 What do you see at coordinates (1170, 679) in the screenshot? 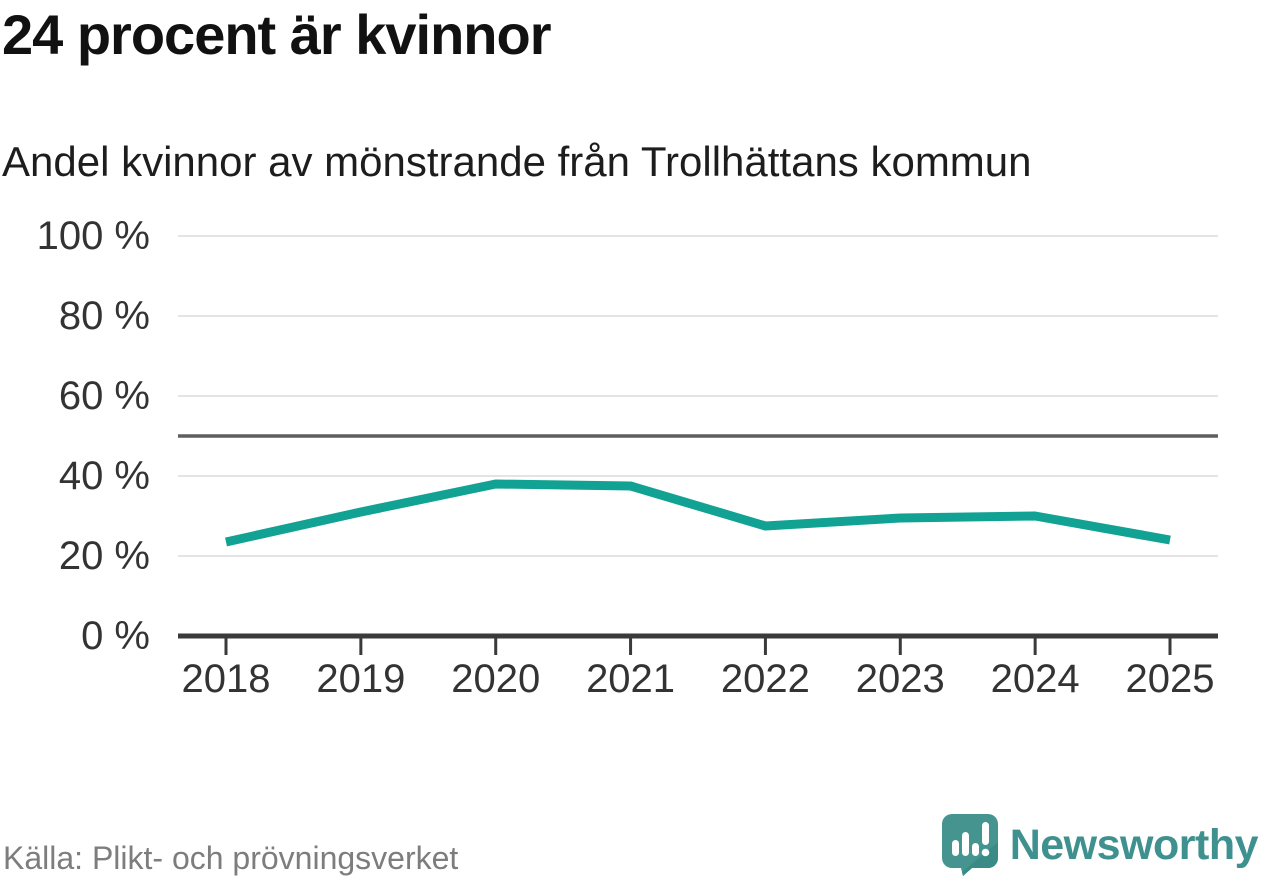
I see `x-axis-label: 2025` at bounding box center [1170, 679].